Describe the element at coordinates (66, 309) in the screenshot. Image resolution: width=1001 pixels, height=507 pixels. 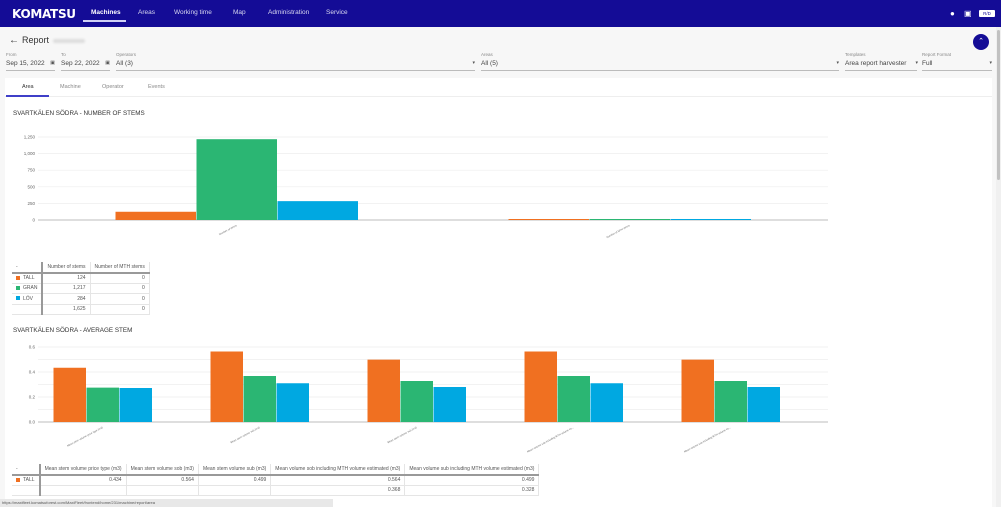
I see `table-cell: 1,625` at that location.